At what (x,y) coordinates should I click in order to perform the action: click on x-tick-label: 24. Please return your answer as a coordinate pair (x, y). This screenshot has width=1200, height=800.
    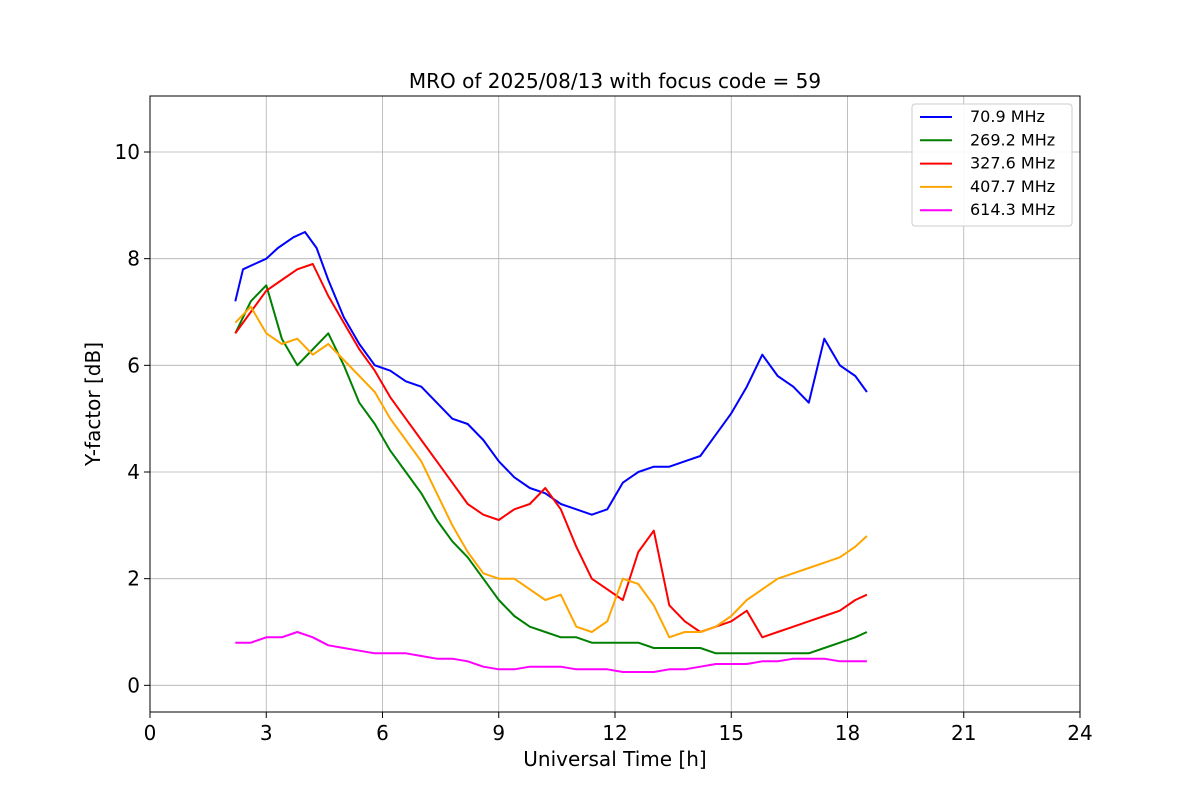
    Looking at the image, I should click on (1079, 733).